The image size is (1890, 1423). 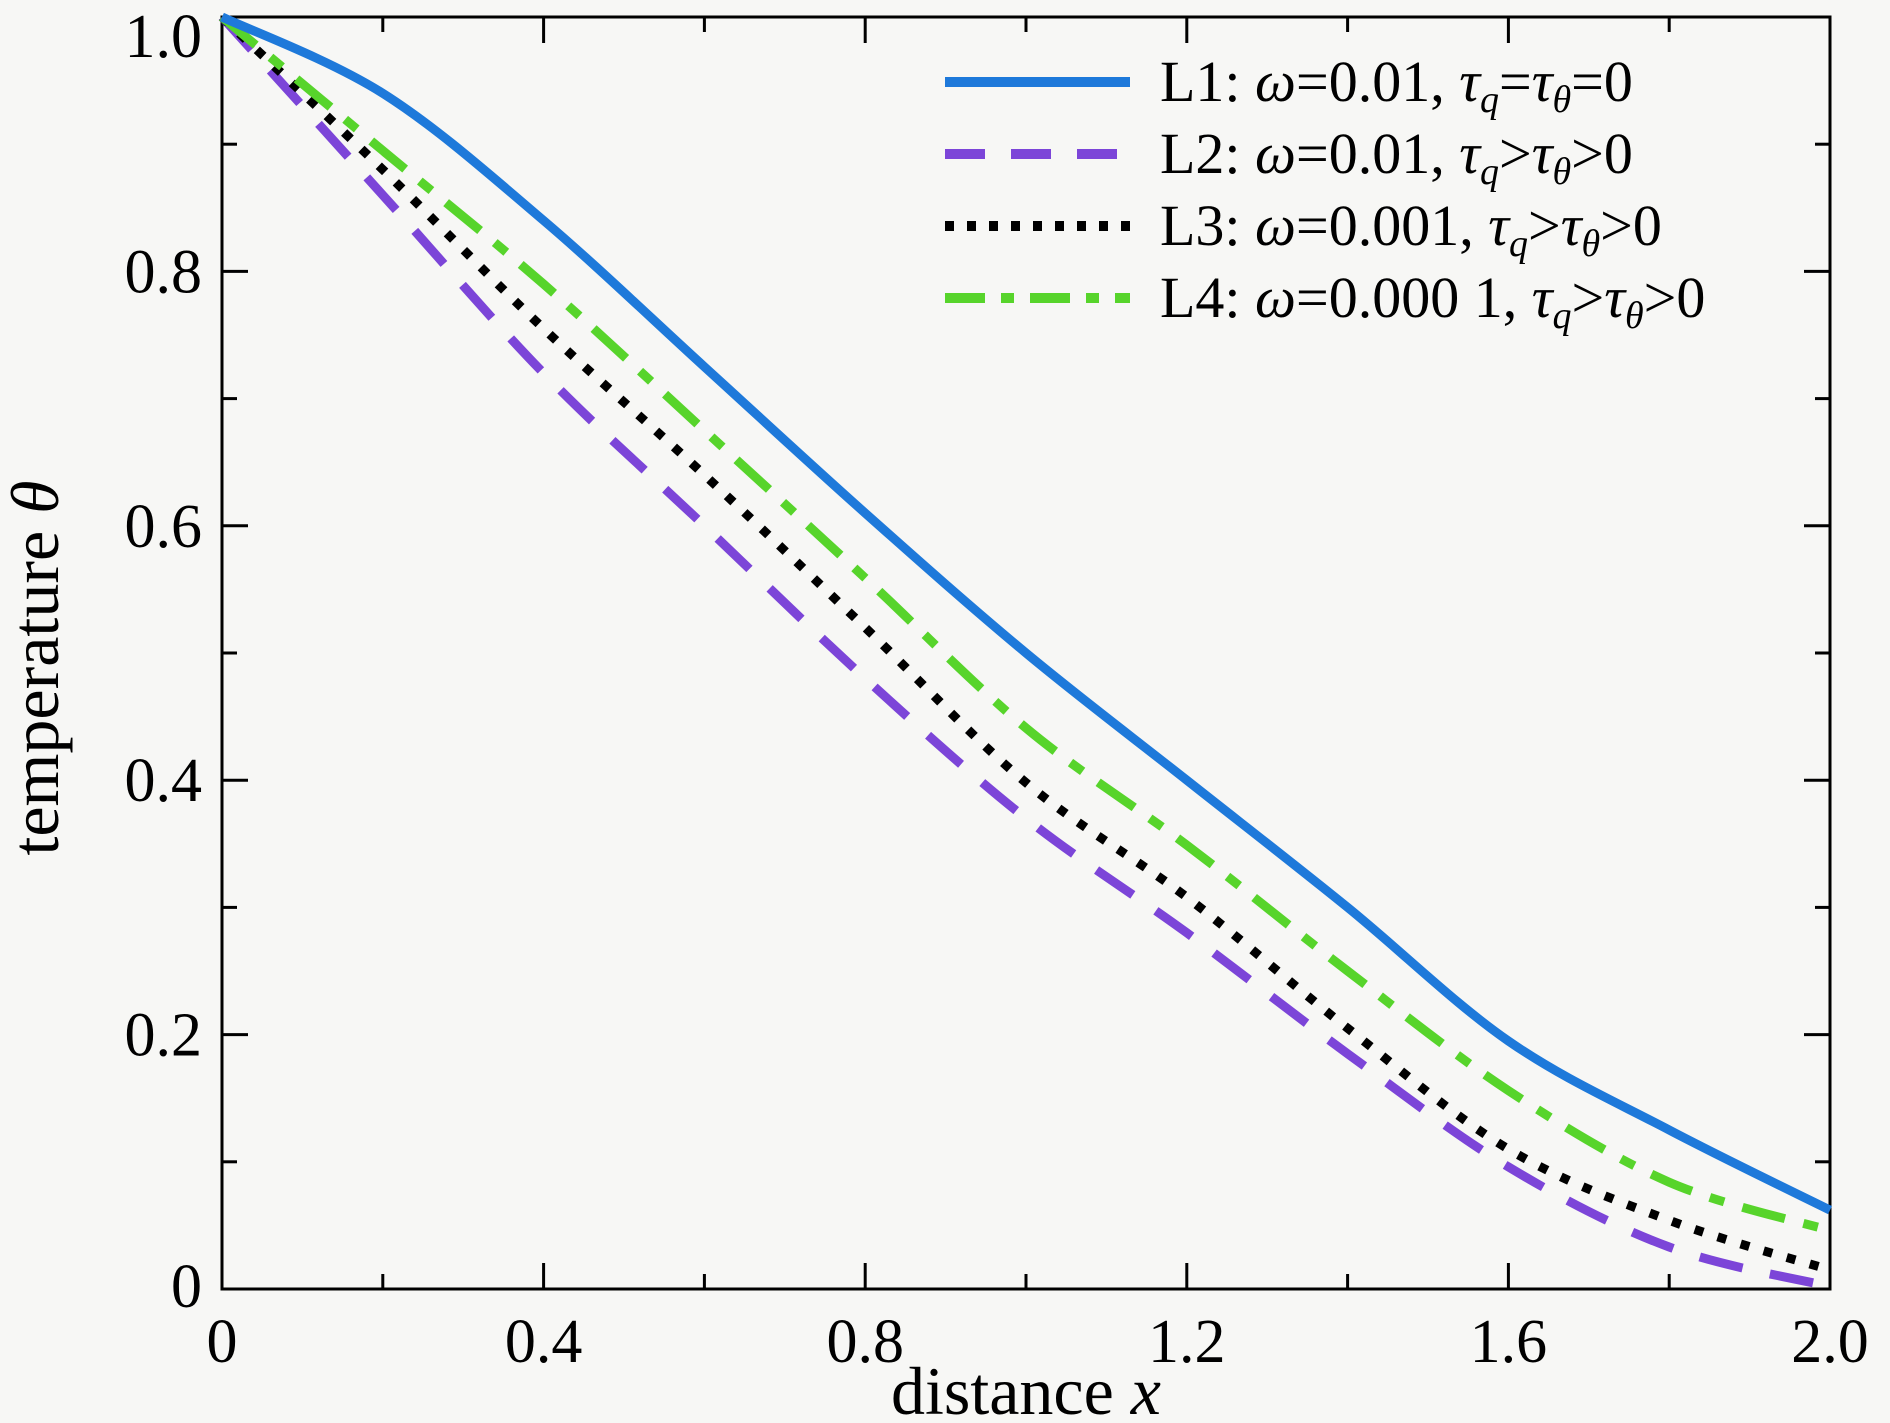 I want to click on y-tick-label: 0.8, so click(x=164, y=272).